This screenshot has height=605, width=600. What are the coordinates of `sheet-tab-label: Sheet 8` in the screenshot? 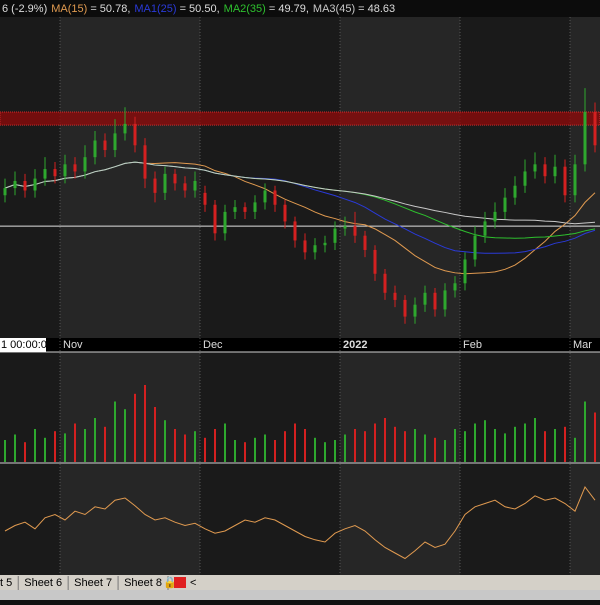 It's located at (143, 583).